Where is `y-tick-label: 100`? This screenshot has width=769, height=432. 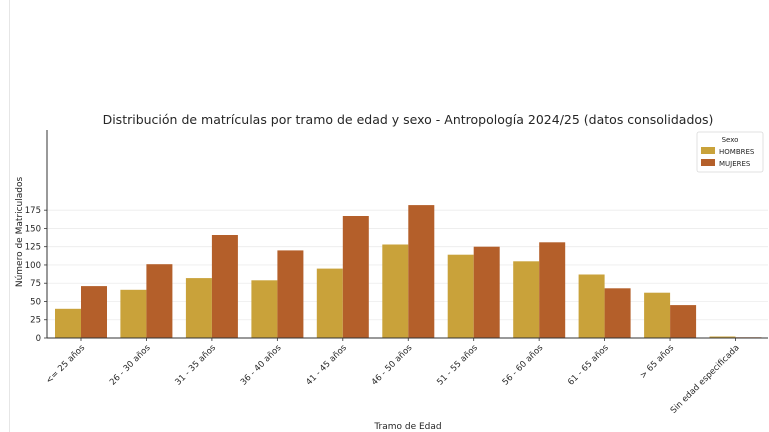
y-tick-label: 100 is located at coordinates (33, 266).